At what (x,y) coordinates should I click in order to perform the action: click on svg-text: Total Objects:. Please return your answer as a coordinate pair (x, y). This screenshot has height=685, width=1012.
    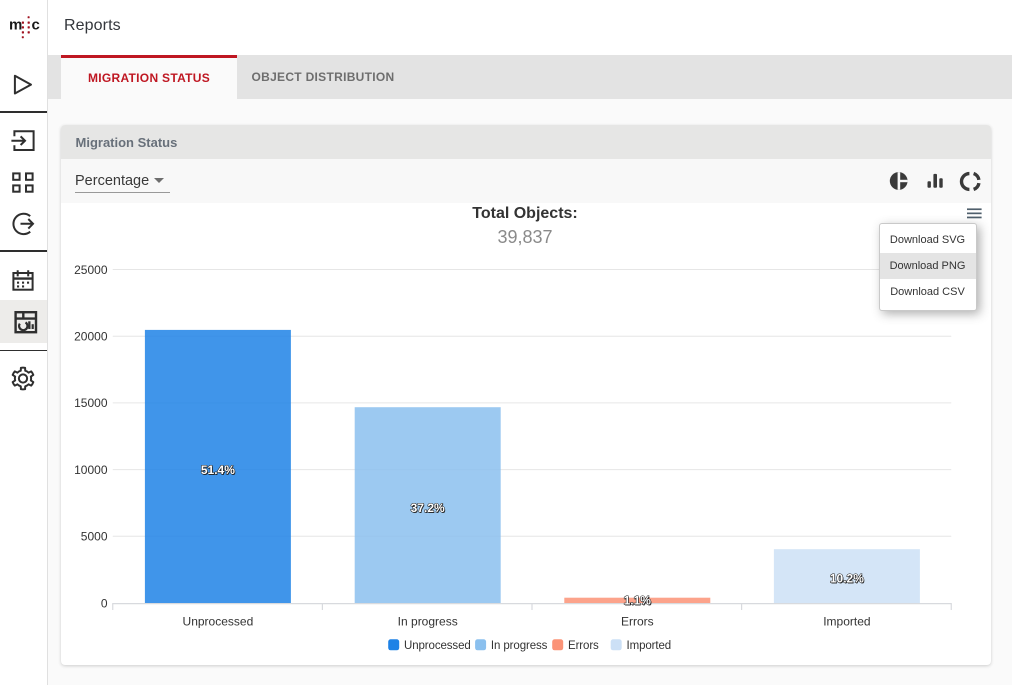
    Looking at the image, I should click on (525, 213).